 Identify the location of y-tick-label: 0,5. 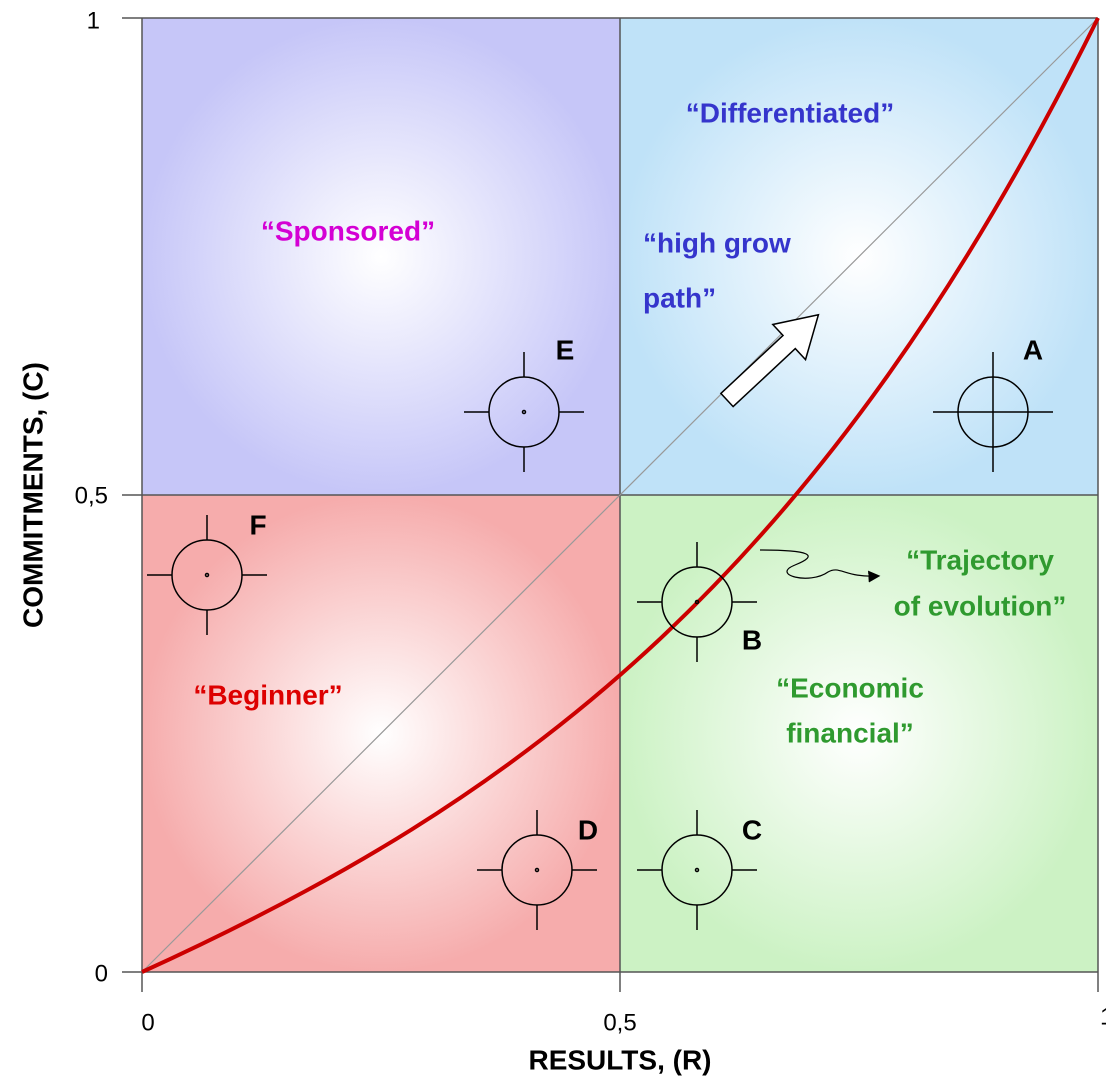
(91, 495).